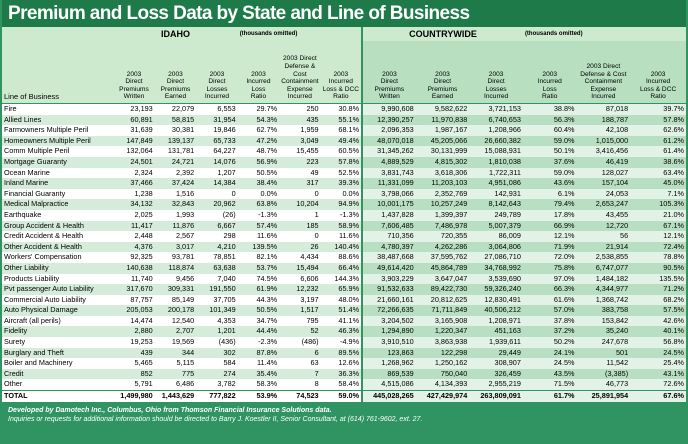 This screenshot has height=444, width=688. Describe the element at coordinates (58, 374) in the screenshot. I see `row-label: Credit` at that location.